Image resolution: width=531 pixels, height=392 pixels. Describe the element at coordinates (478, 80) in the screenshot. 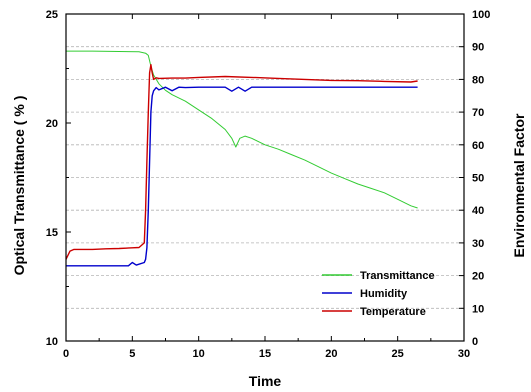

I see `y-right-tick-label: 80` at that location.